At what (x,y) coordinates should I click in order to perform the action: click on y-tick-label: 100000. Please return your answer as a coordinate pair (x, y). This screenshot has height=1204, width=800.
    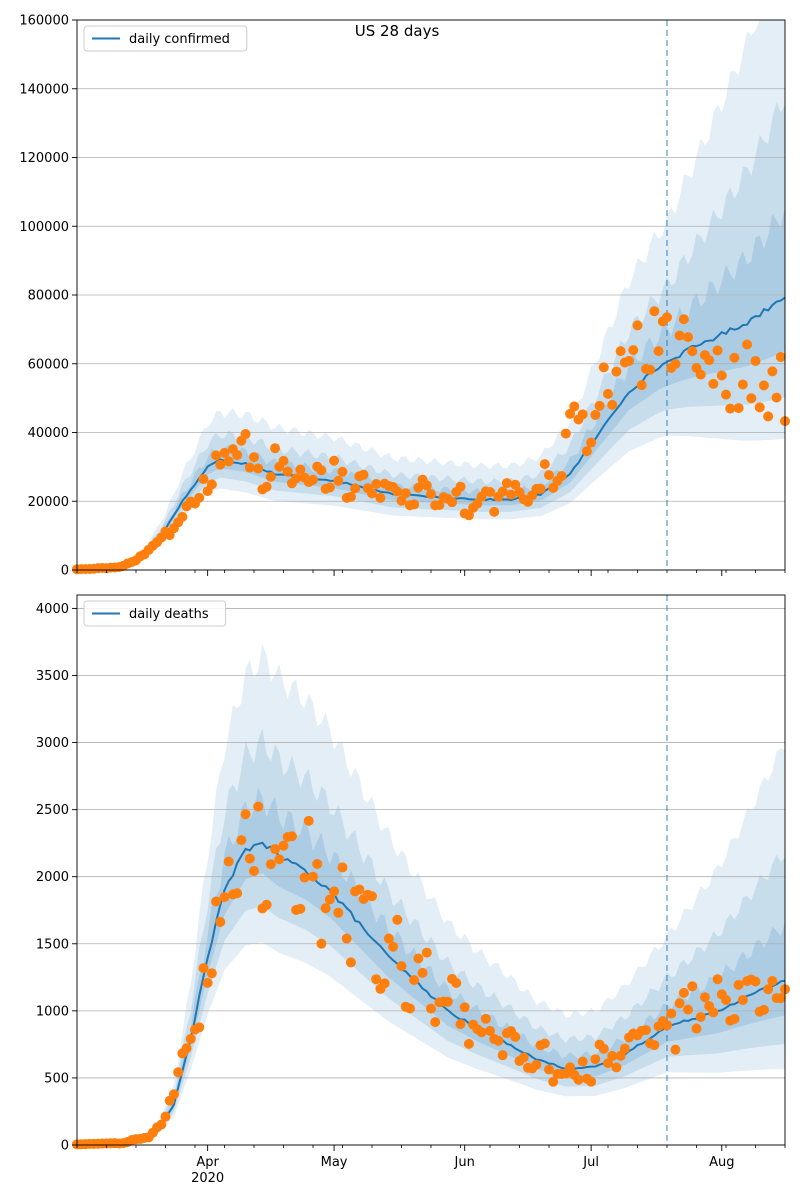
    Looking at the image, I should click on (44, 227).